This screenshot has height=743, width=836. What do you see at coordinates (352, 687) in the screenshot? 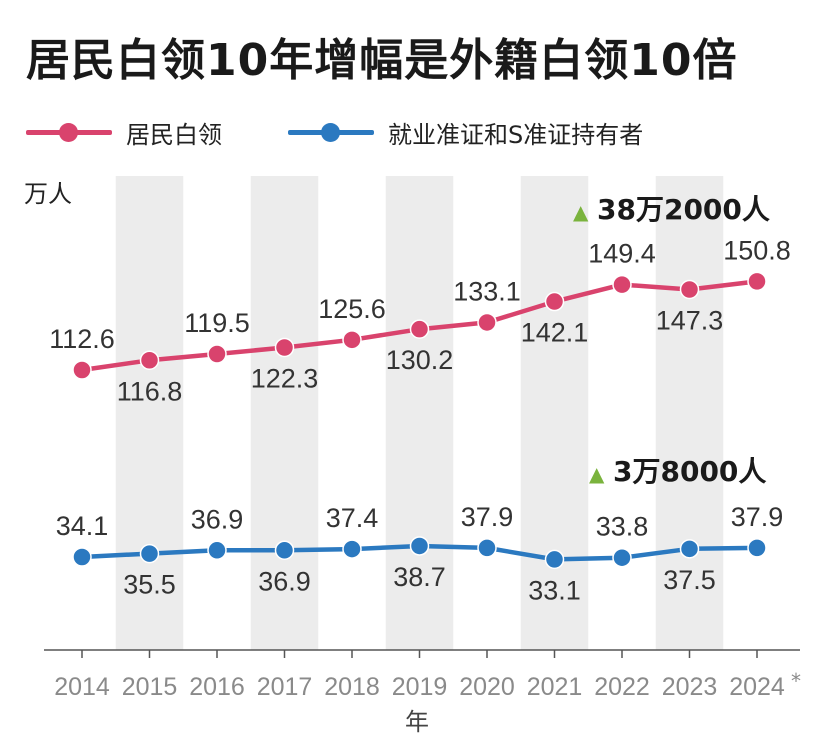
I see `x-tick-label-2018: 2018` at bounding box center [352, 687].